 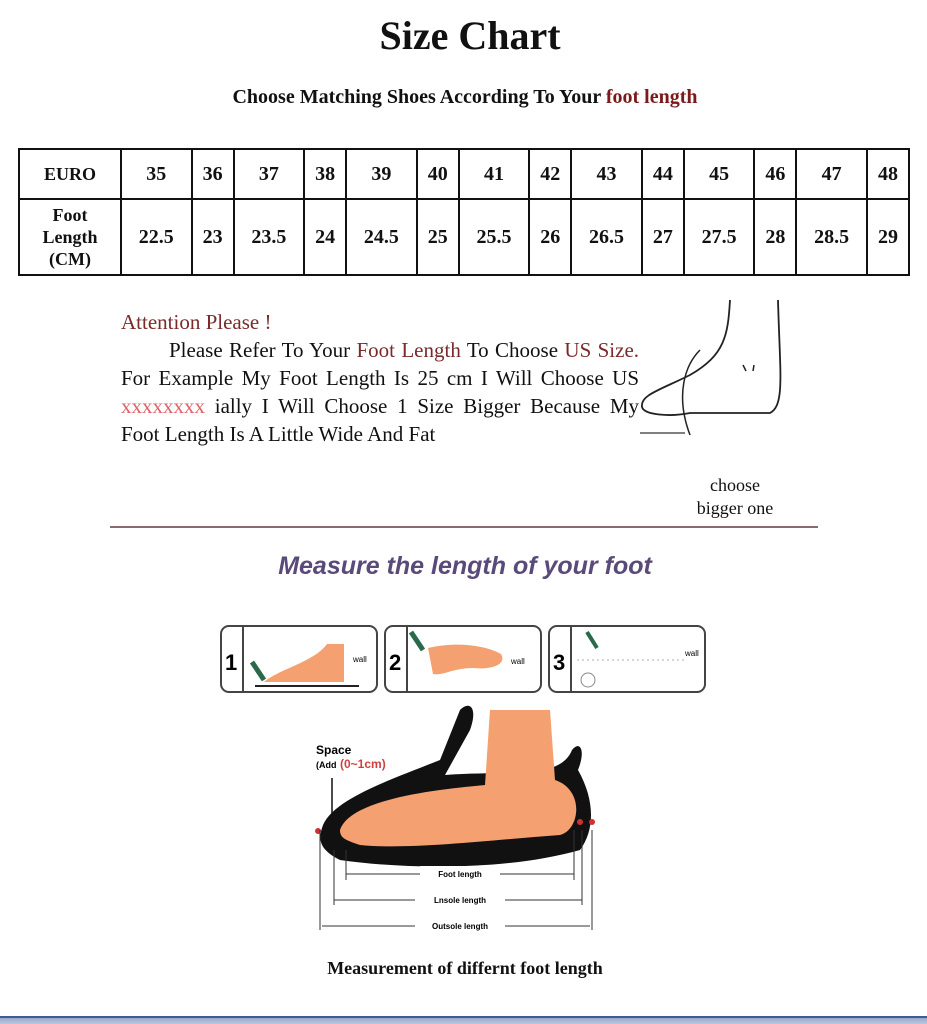 I want to click on euro-row: EURO 35 36 37 38 39 40 41 42 43 44 45 46 47 48, so click(x=464, y=174).